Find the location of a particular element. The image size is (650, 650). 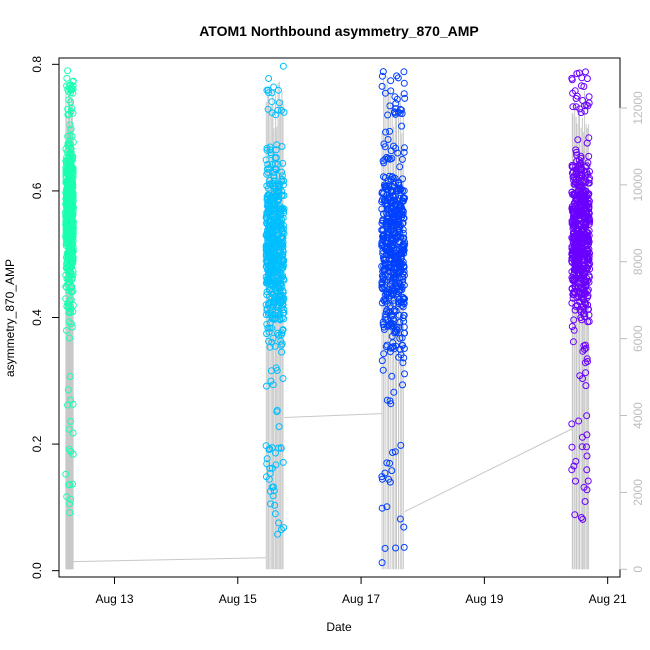

secondary-y-tick-label: 2000 is located at coordinates (638, 492).